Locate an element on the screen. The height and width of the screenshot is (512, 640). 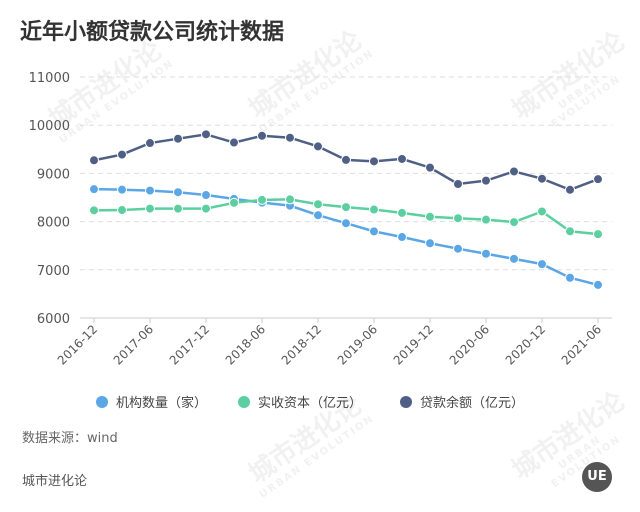
x-tick-label: 2019-12 is located at coordinates (413, 344).